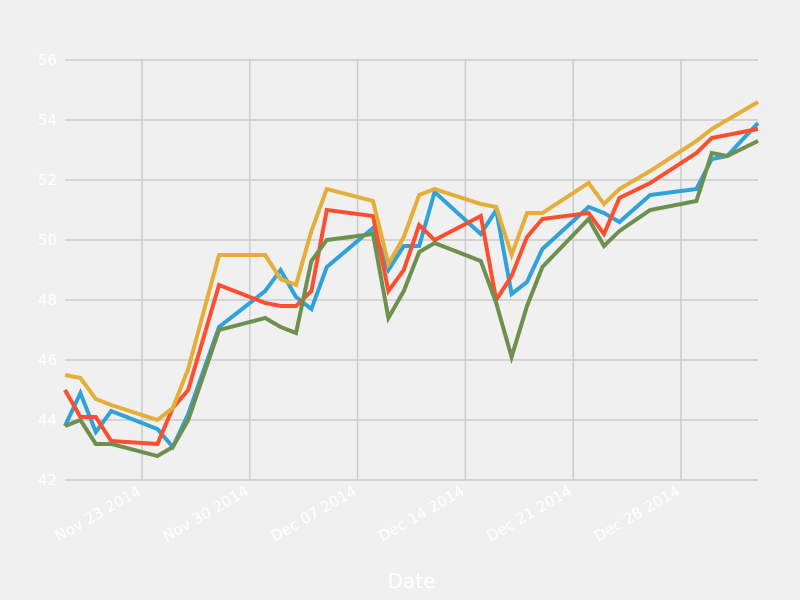 This screenshot has height=600, width=800. Describe the element at coordinates (206, 514) in the screenshot. I see `x-tick-label: Nov 30 2014` at that location.